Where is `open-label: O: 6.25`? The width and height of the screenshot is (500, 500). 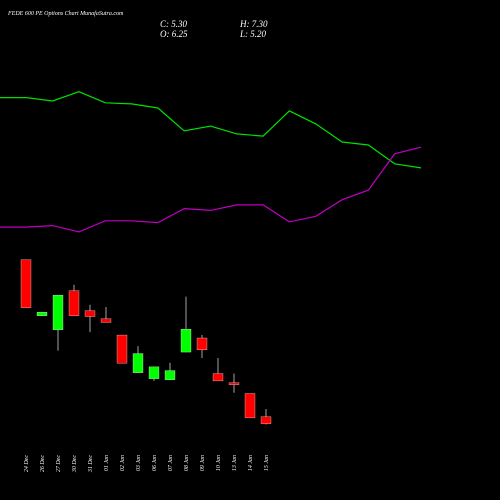 open-label: O: 6.25 is located at coordinates (174, 34).